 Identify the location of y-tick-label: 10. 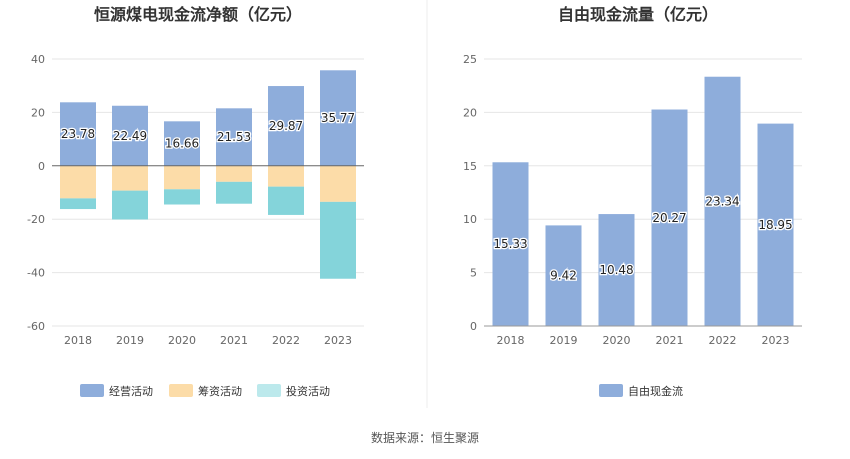
(470, 219).